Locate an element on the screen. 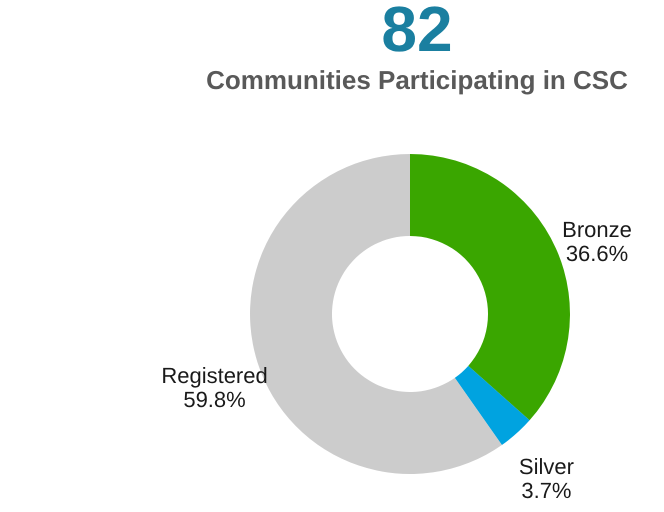 This screenshot has width=664, height=512. slice-label: Bronze is located at coordinates (597, 229).